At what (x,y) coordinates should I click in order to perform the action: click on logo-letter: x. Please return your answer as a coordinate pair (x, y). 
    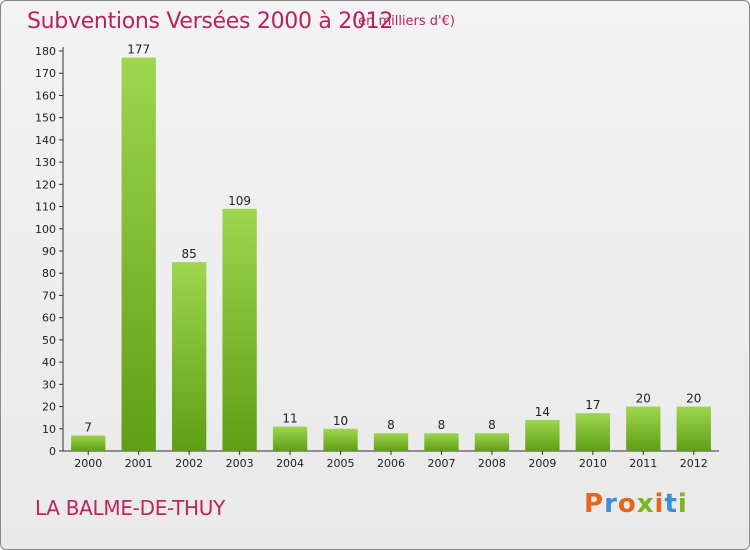
    Looking at the image, I should click on (645, 504).